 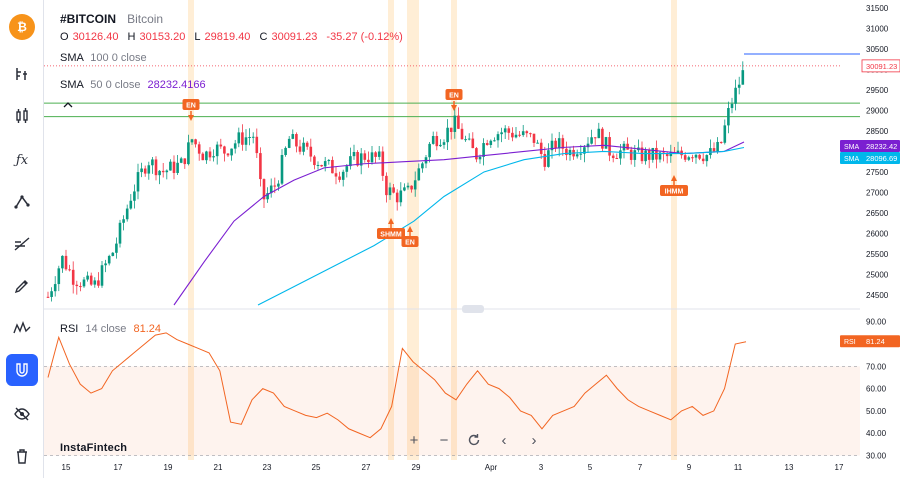 What do you see at coordinates (22, 74) in the screenshot?
I see `chart-type-icon` at bounding box center [22, 74].